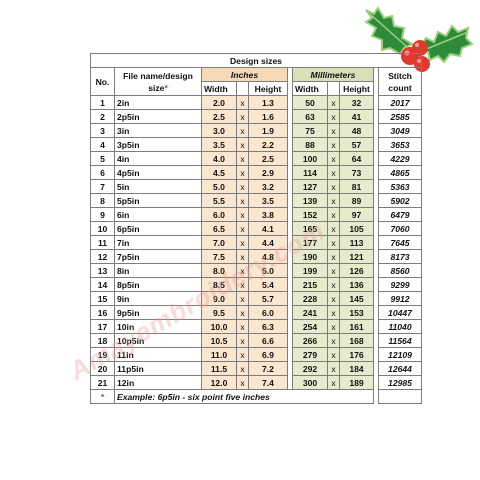 This screenshot has height=480, width=480. What do you see at coordinates (400, 270) in the screenshot?
I see `row-stitch-count: 8560` at bounding box center [400, 270].